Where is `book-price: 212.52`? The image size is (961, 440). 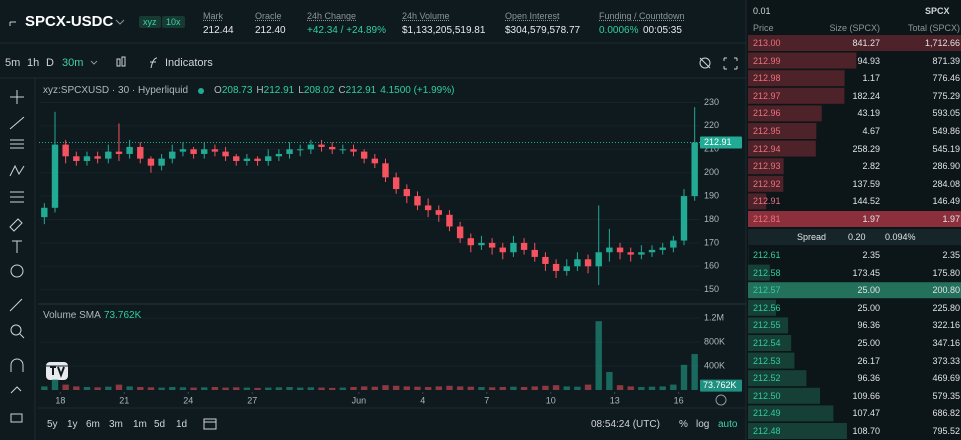
book-price: 212.52 is located at coordinates (767, 378).